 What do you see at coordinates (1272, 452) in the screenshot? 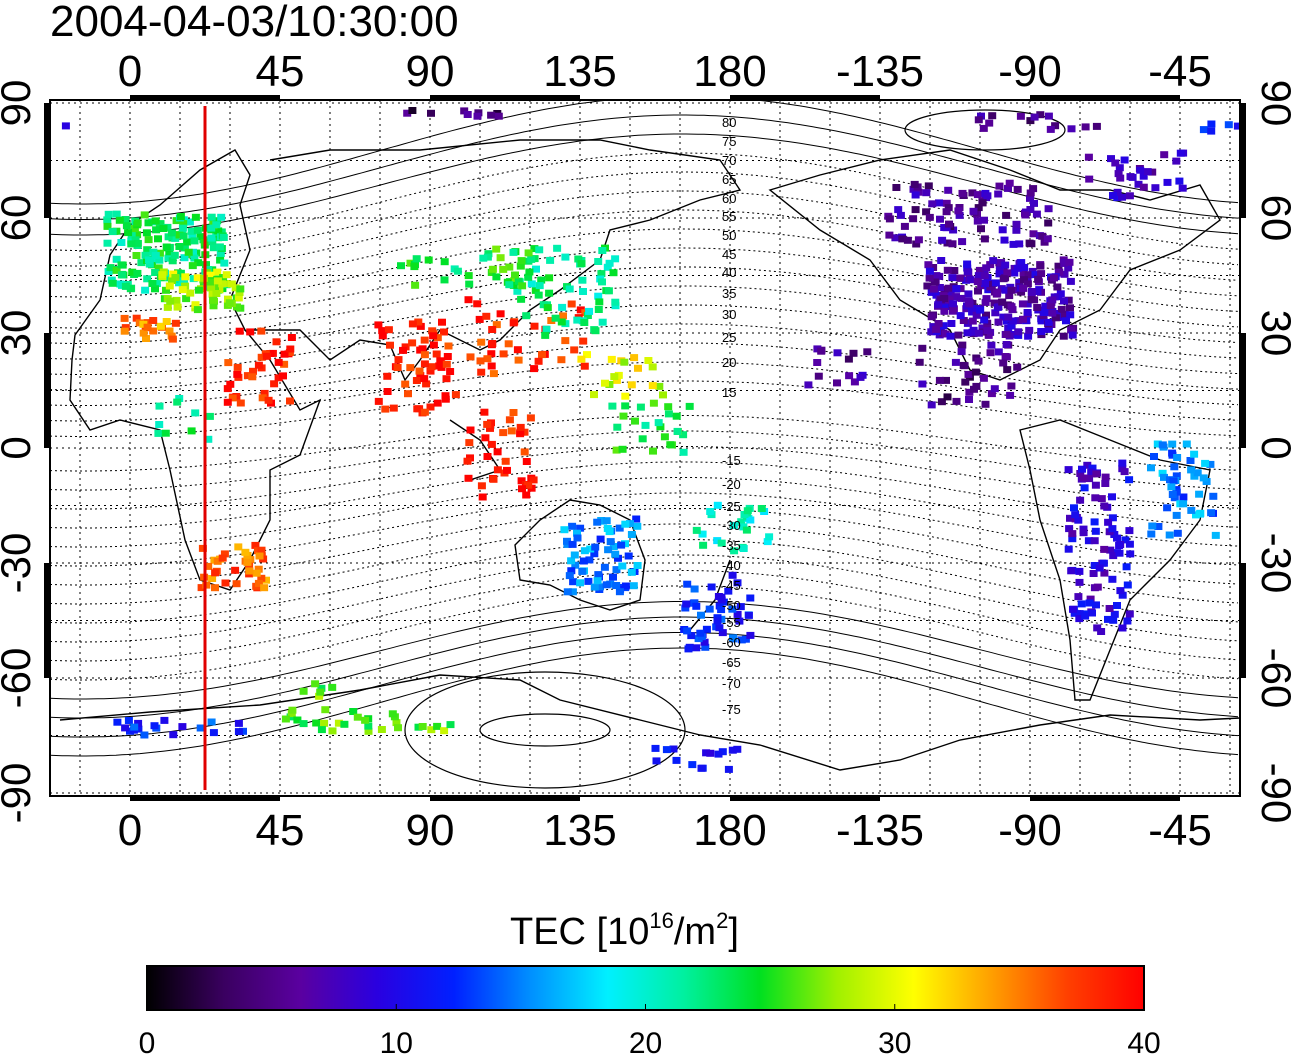
I see `latitude-ticks-right: 90 60 30 0 -30 -60 -90` at bounding box center [1272, 452].